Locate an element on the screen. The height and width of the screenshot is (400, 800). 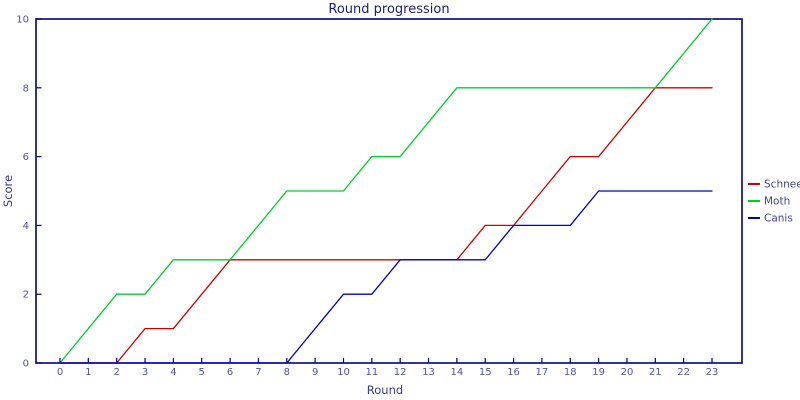
x-tick-label: 23 is located at coordinates (712, 372).